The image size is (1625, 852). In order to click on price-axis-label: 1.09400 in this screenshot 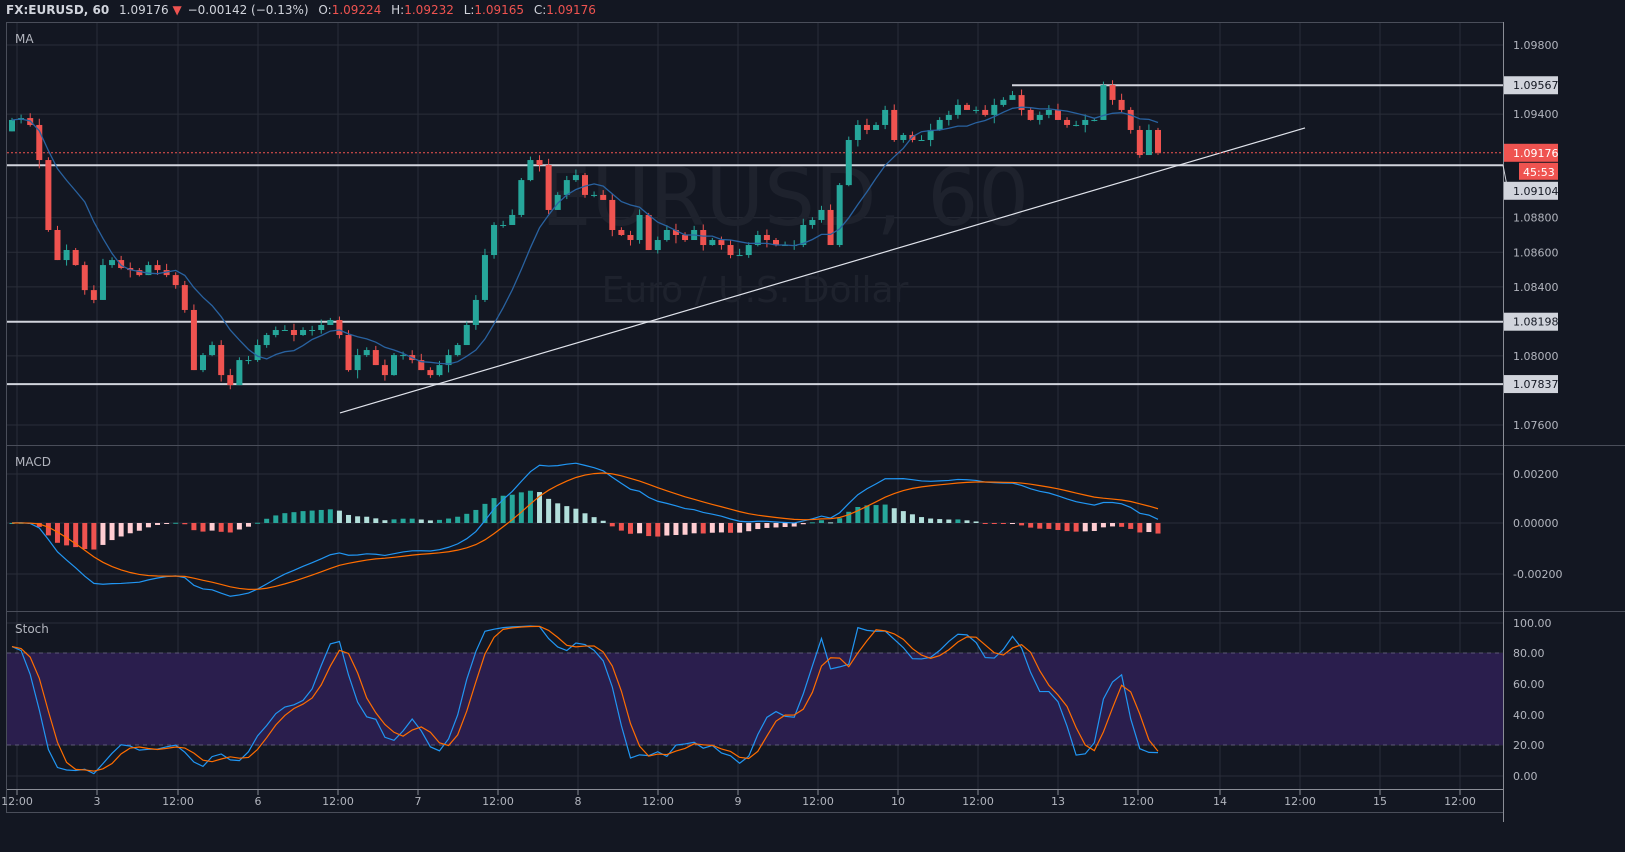, I will do `click(1536, 114)`.